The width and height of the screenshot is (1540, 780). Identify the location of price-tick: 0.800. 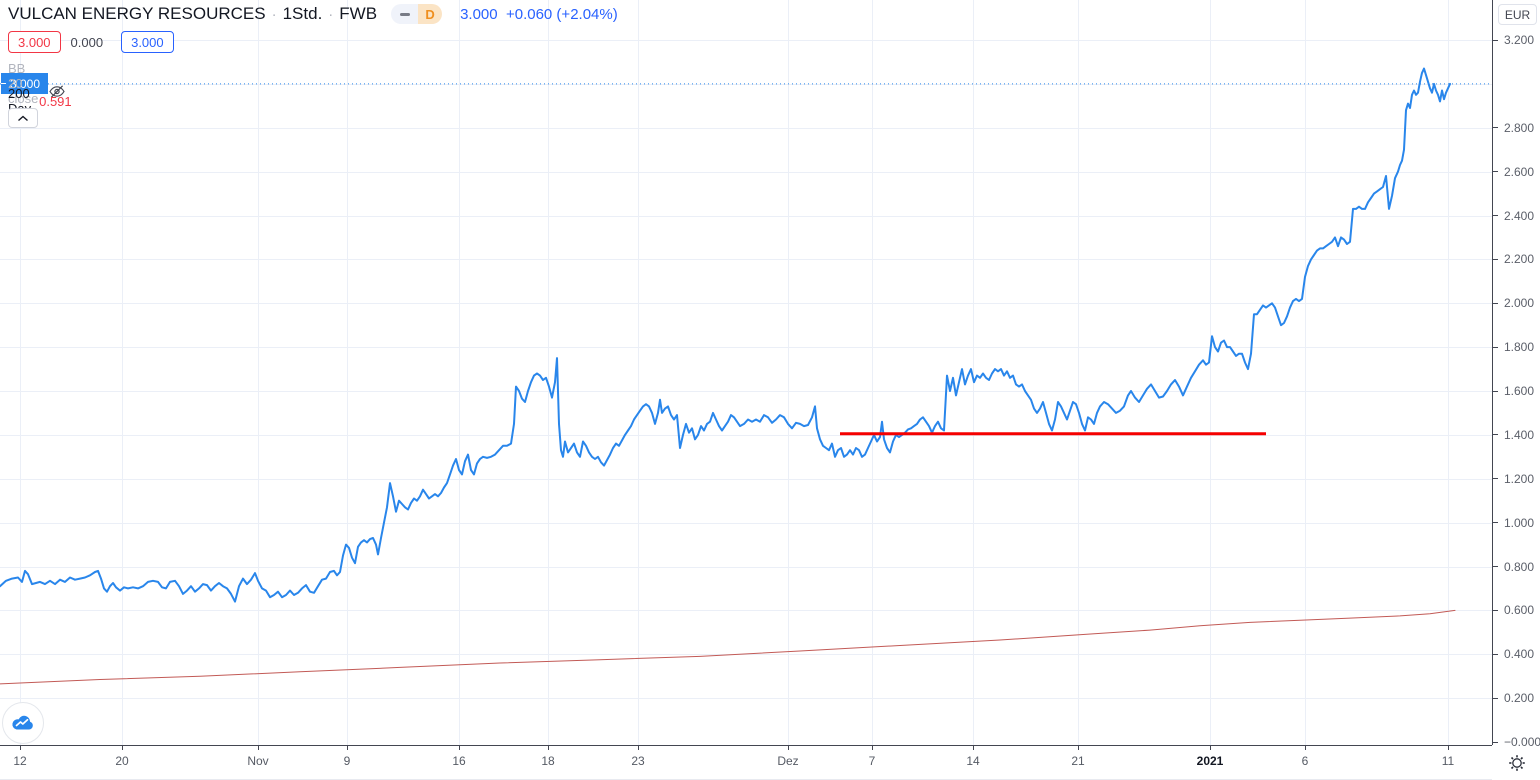
(1513, 567).